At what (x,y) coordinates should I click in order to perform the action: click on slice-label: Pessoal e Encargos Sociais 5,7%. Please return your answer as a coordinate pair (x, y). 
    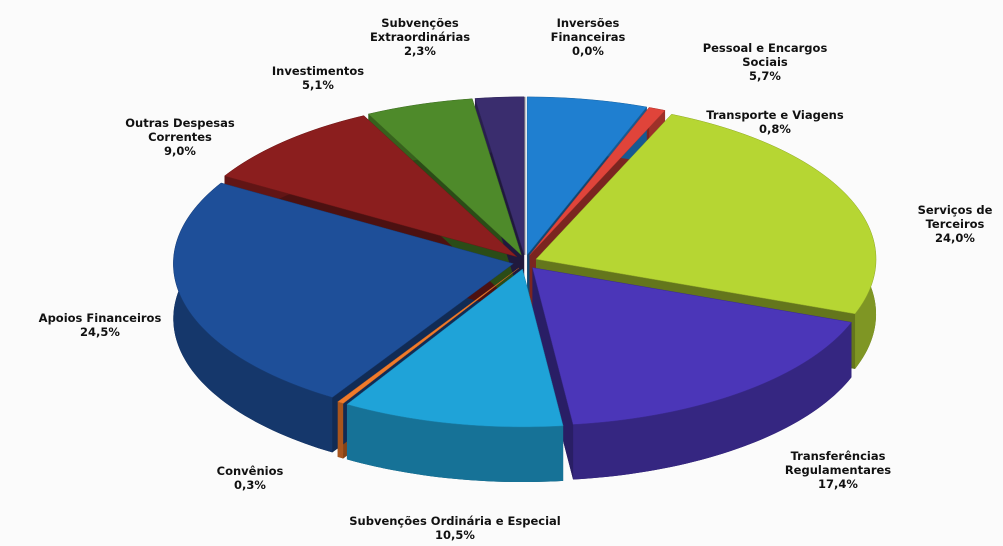
    Looking at the image, I should click on (765, 62).